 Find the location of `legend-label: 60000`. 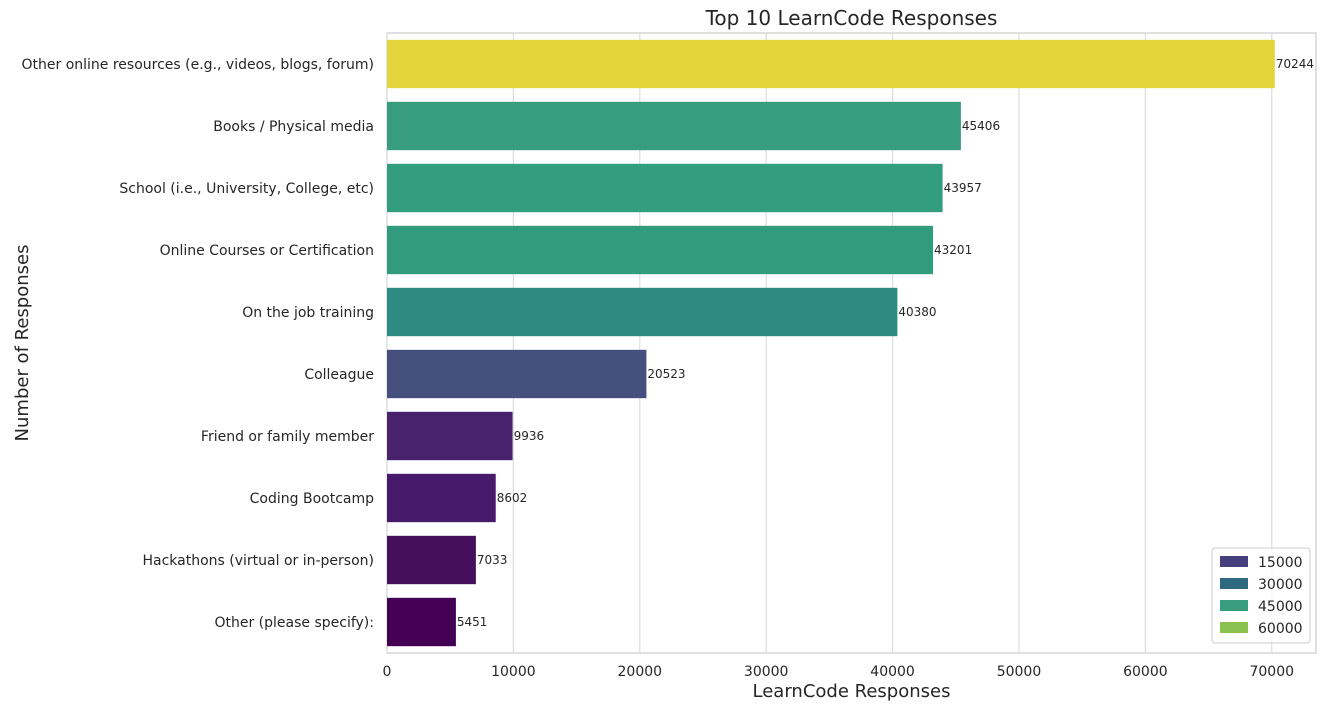

legend-label: 60000 is located at coordinates (1280, 629).